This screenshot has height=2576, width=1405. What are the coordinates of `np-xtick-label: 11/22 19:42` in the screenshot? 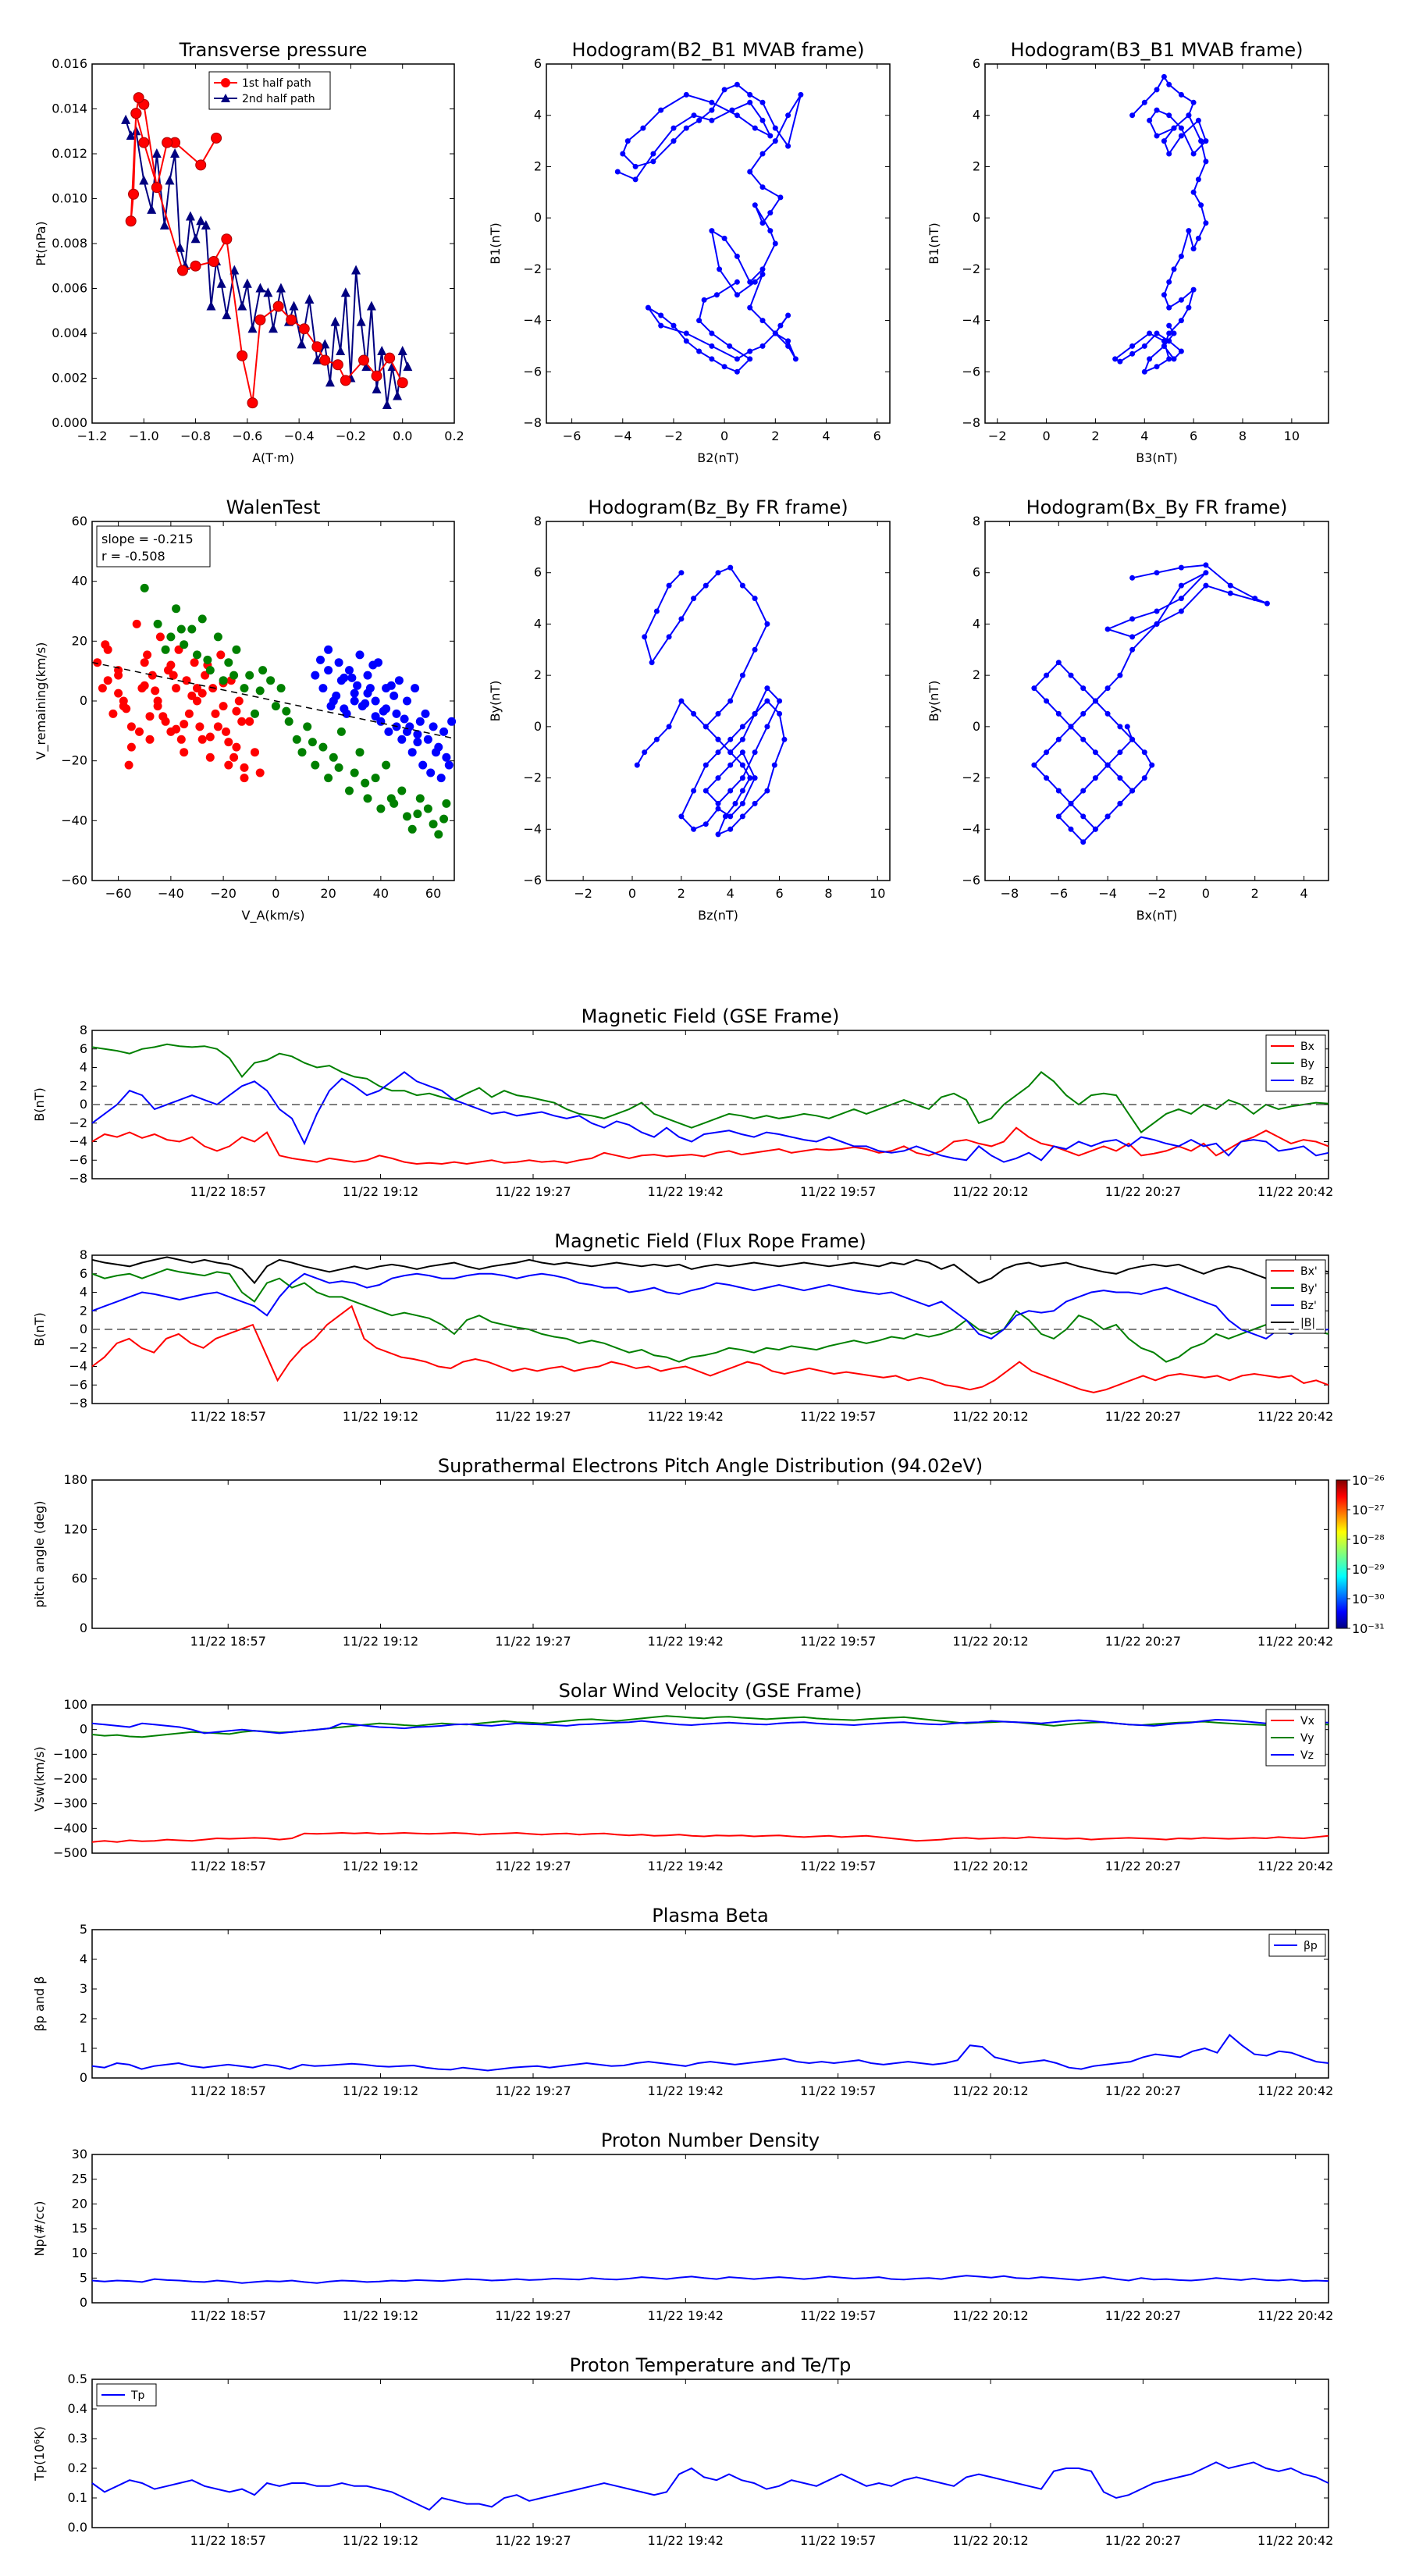 It's located at (686, 2315).